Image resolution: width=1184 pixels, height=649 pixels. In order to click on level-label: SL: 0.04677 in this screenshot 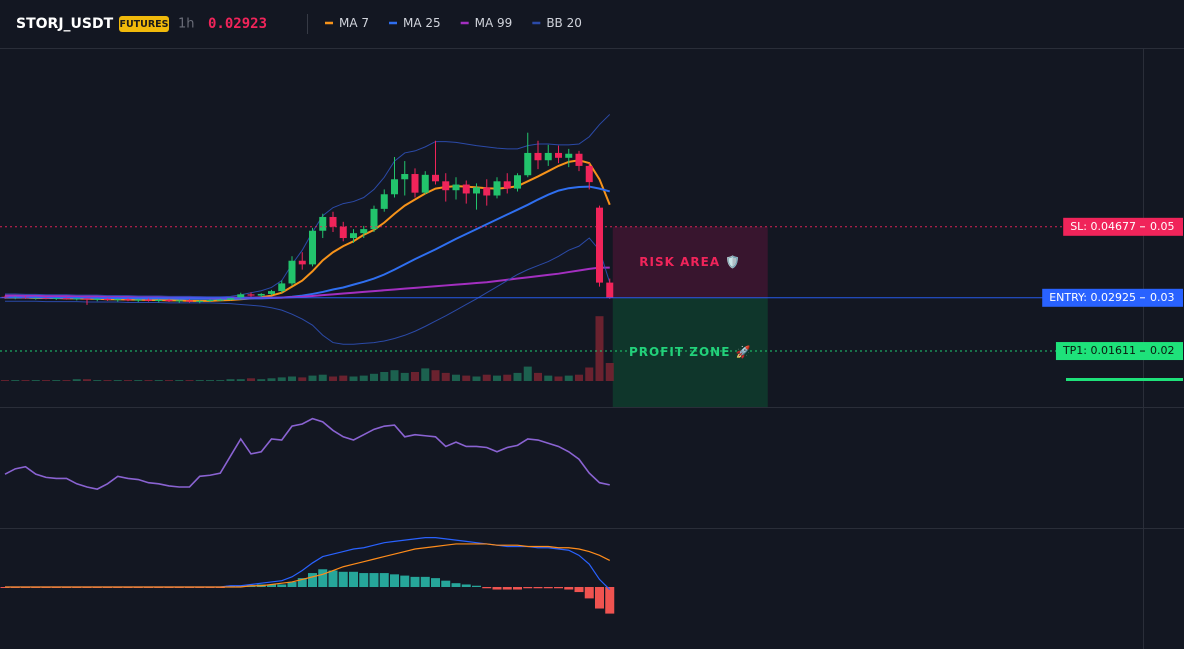, I will do `click(1103, 226)`.